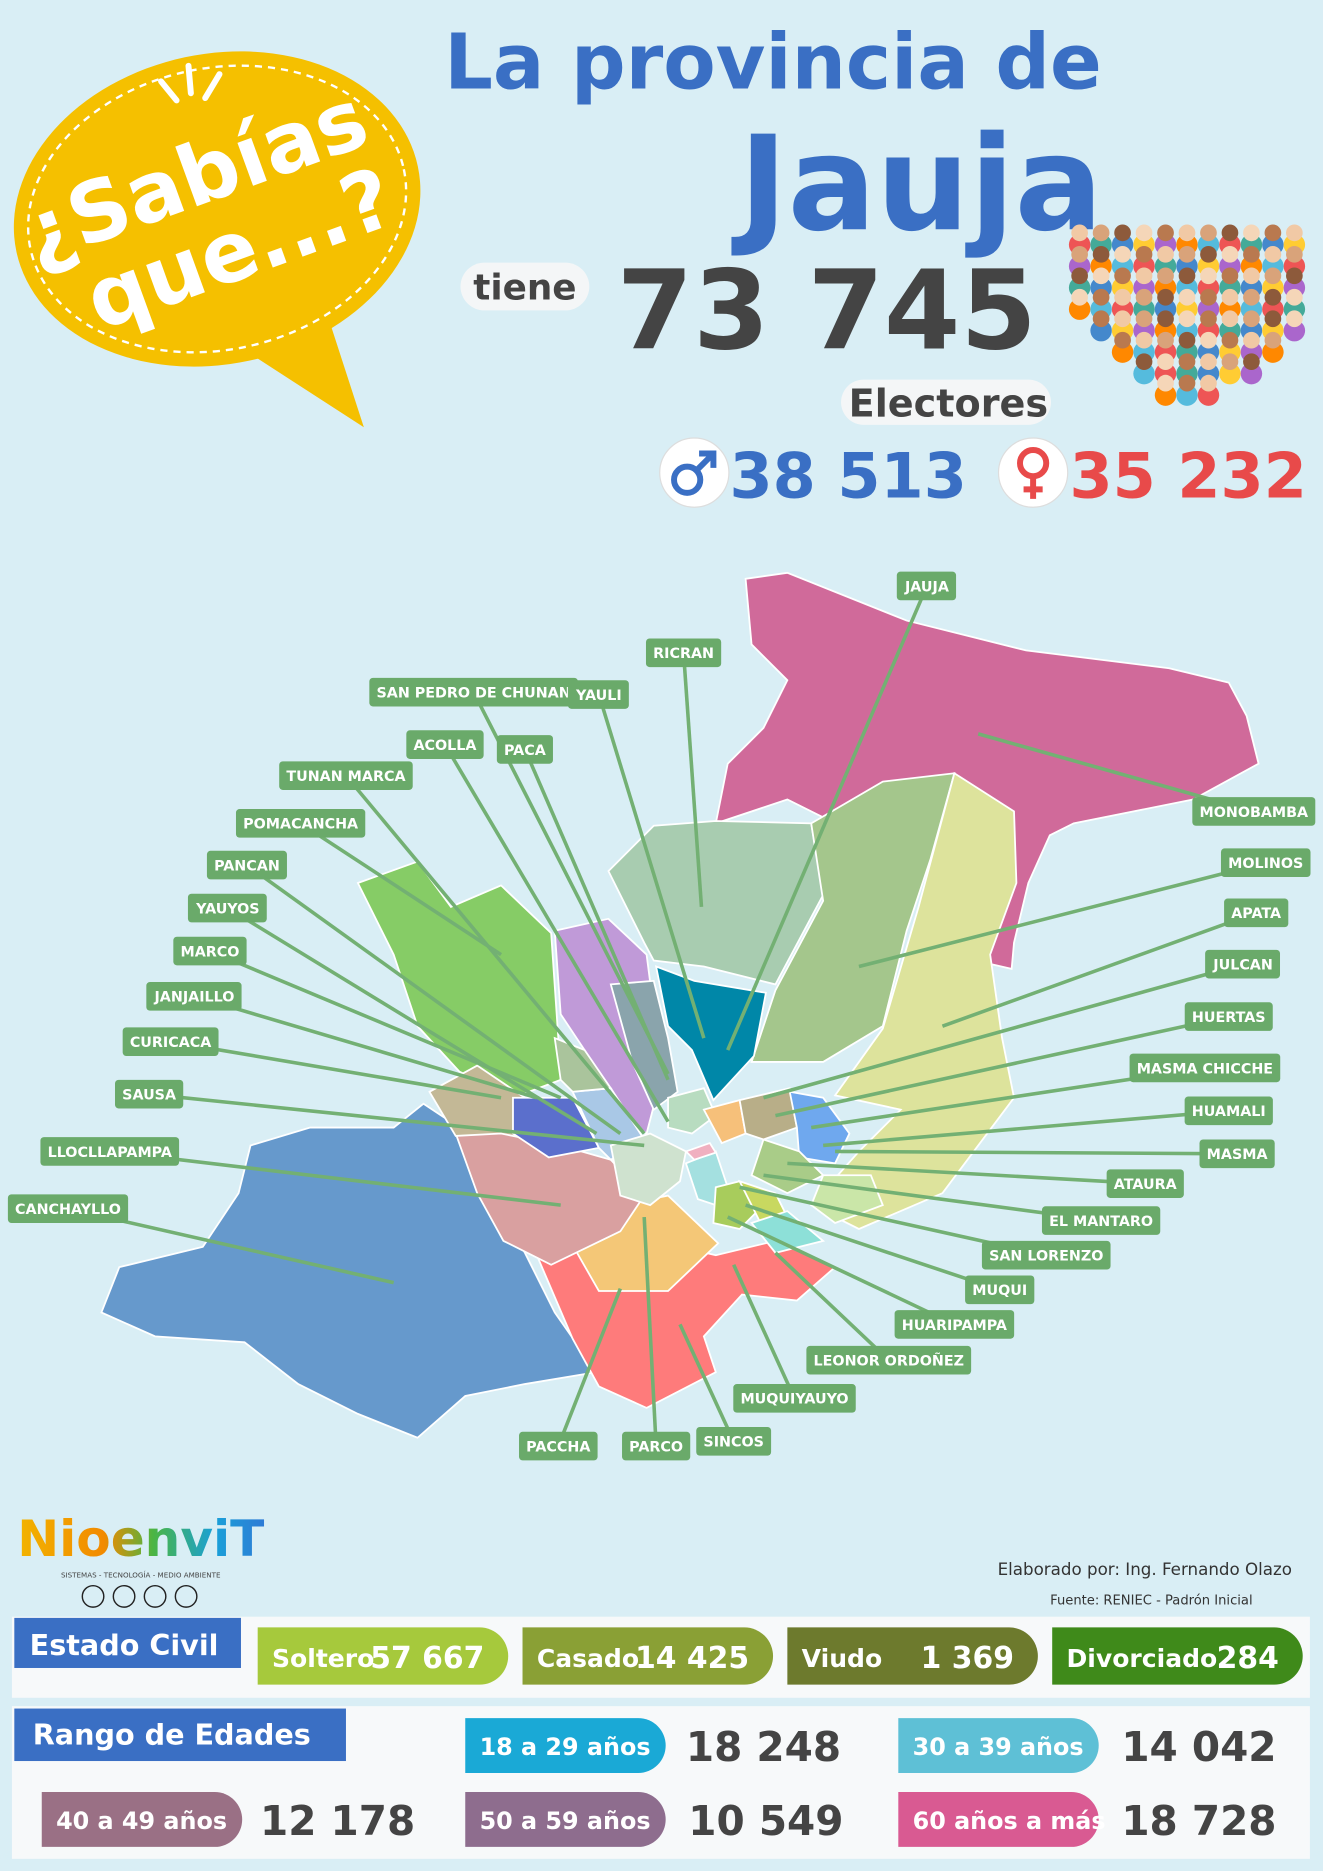 The width and height of the screenshot is (1323, 1871). I want to click on district-label: PACCHA, so click(558, 1446).